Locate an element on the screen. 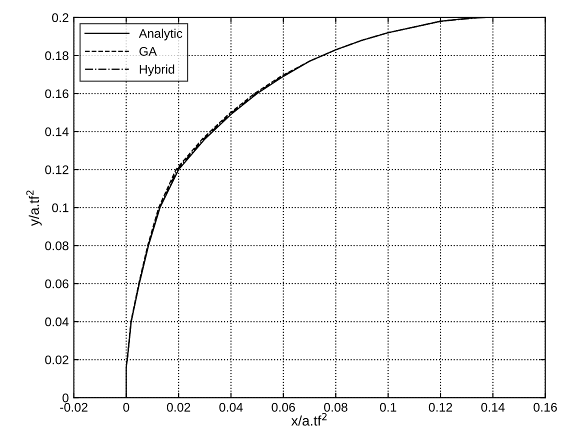 This screenshot has height=437, width=568. x-tick-label: 0.06 is located at coordinates (283, 407).